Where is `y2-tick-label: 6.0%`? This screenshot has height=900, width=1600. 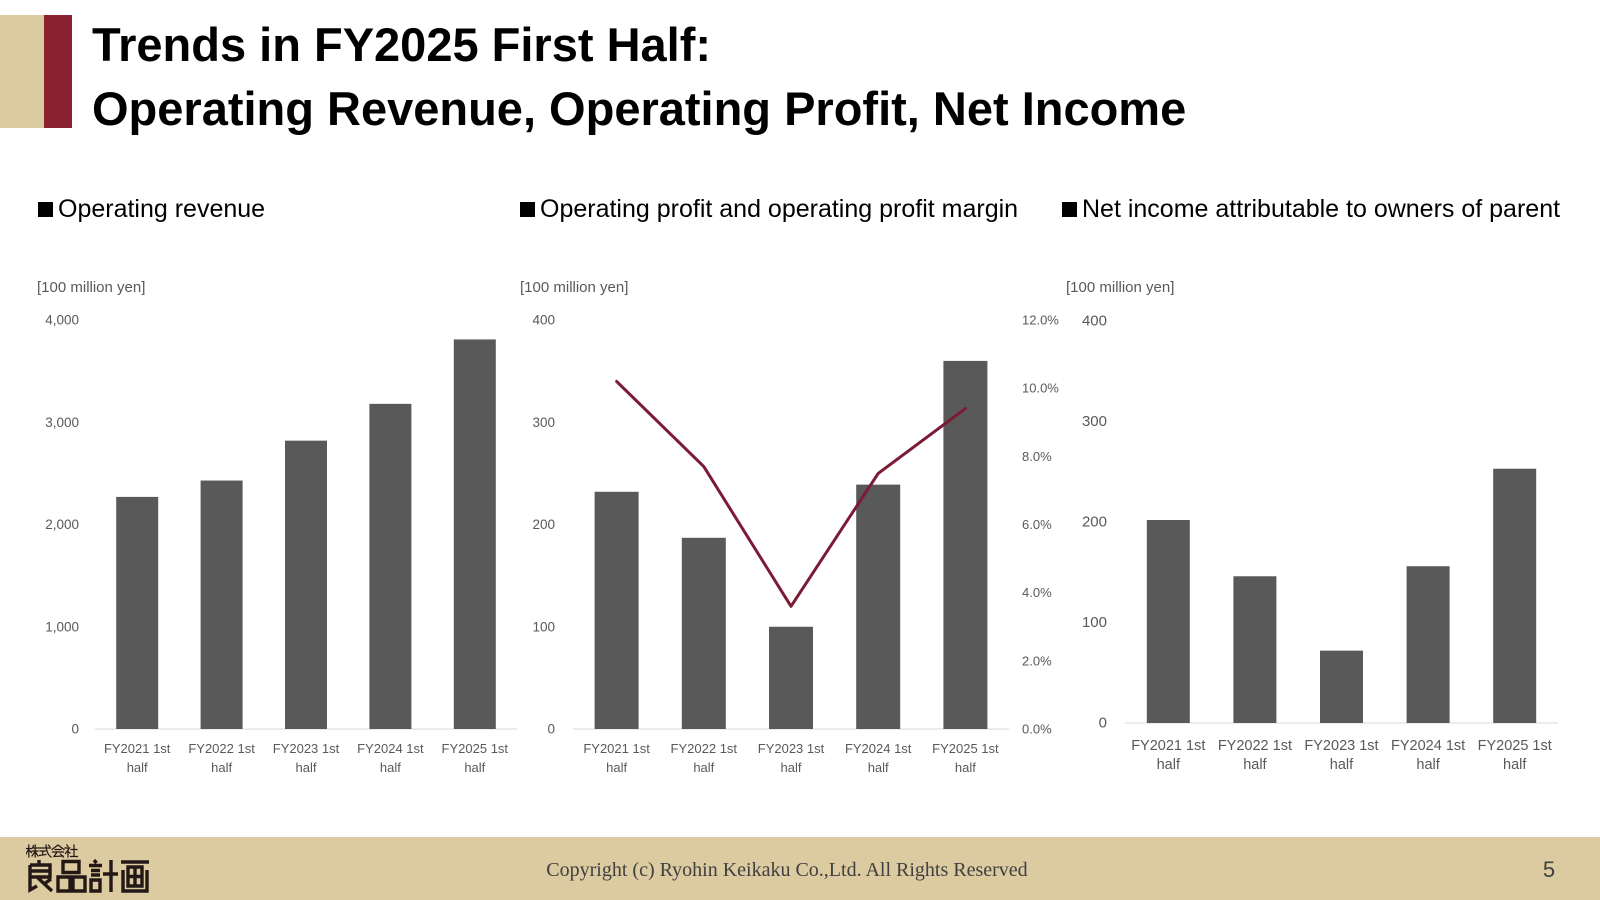
y2-tick-label: 6.0% is located at coordinates (1037, 524).